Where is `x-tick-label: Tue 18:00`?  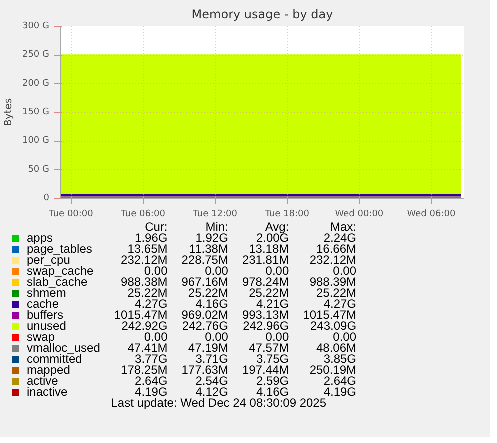 x-tick-label: Tue 18:00 is located at coordinates (287, 215).